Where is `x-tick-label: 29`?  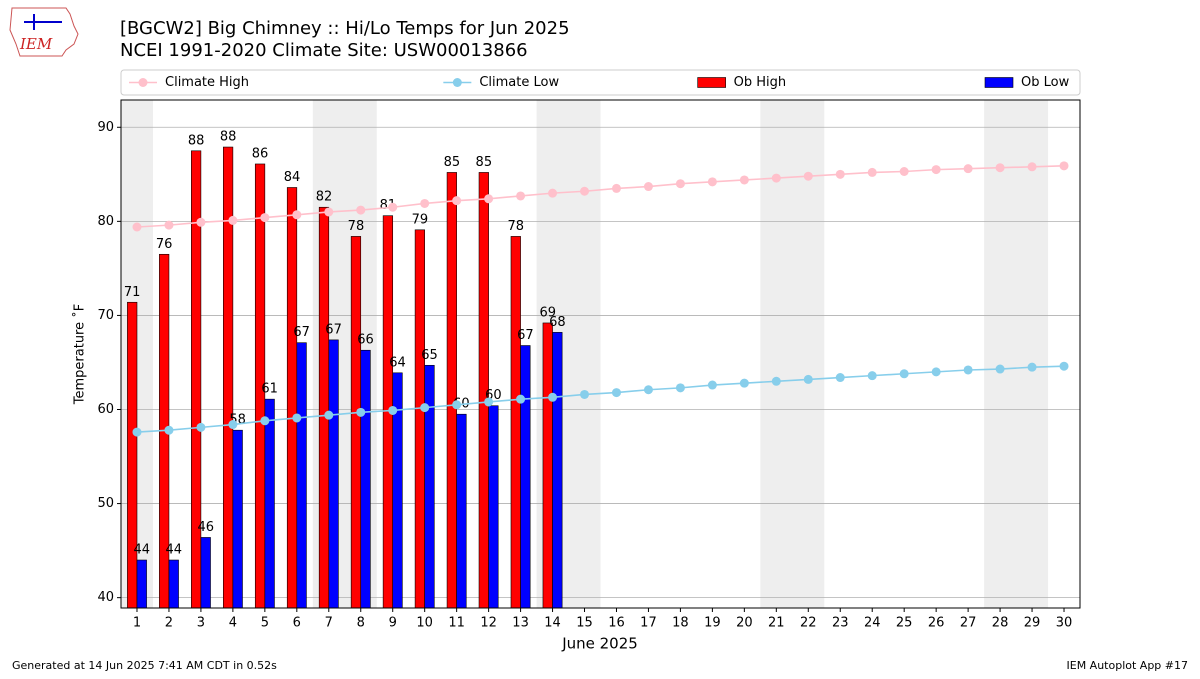 x-tick-label: 29 is located at coordinates (1032, 623).